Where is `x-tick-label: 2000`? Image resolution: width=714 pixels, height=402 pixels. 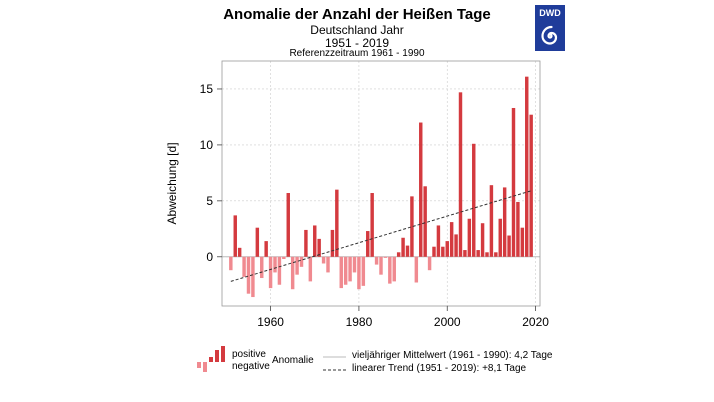 x-tick-label: 2000 is located at coordinates (447, 322).